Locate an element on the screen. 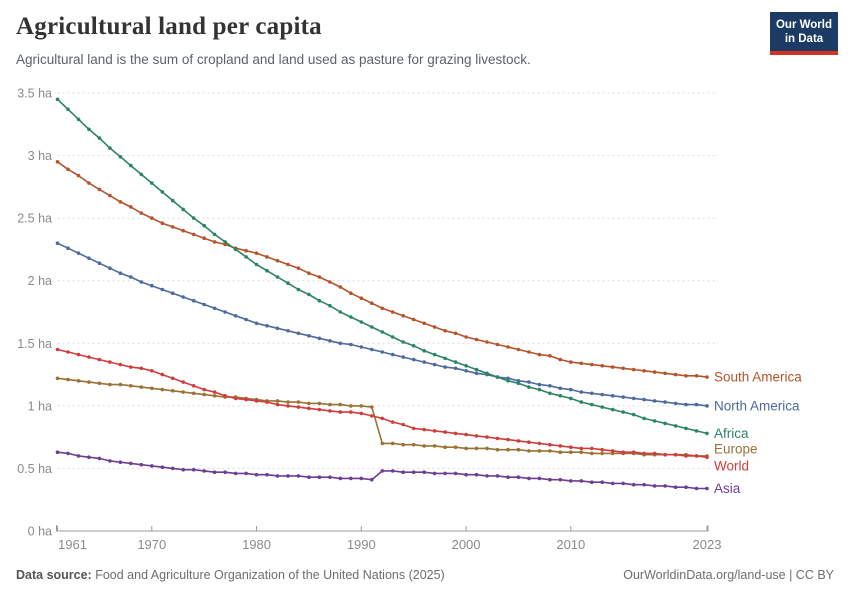 This screenshot has width=850, height=600. series-label-world: World is located at coordinates (731, 466).